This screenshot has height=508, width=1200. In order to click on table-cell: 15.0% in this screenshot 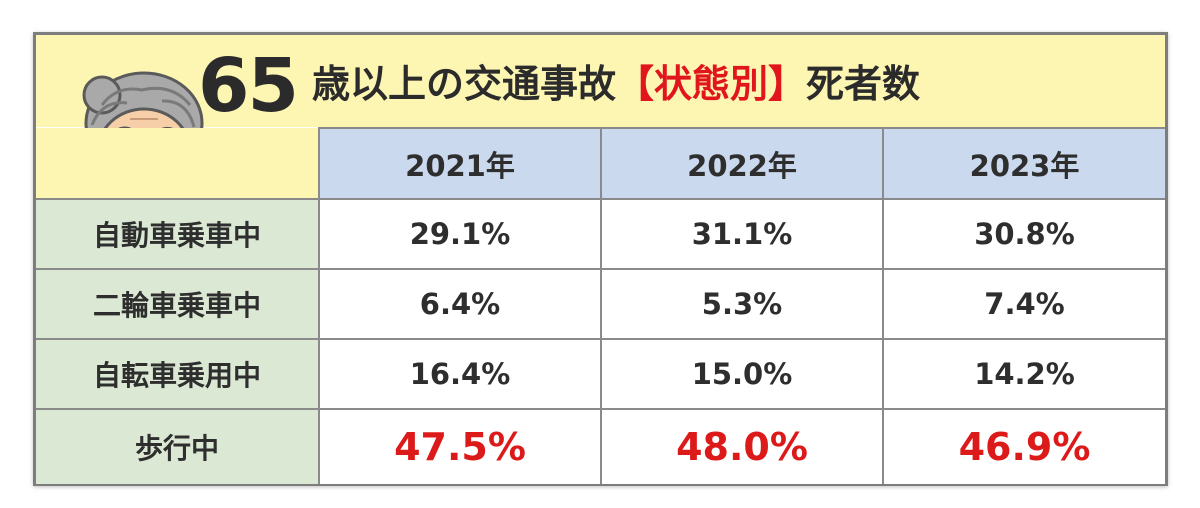, I will do `click(742, 374)`.